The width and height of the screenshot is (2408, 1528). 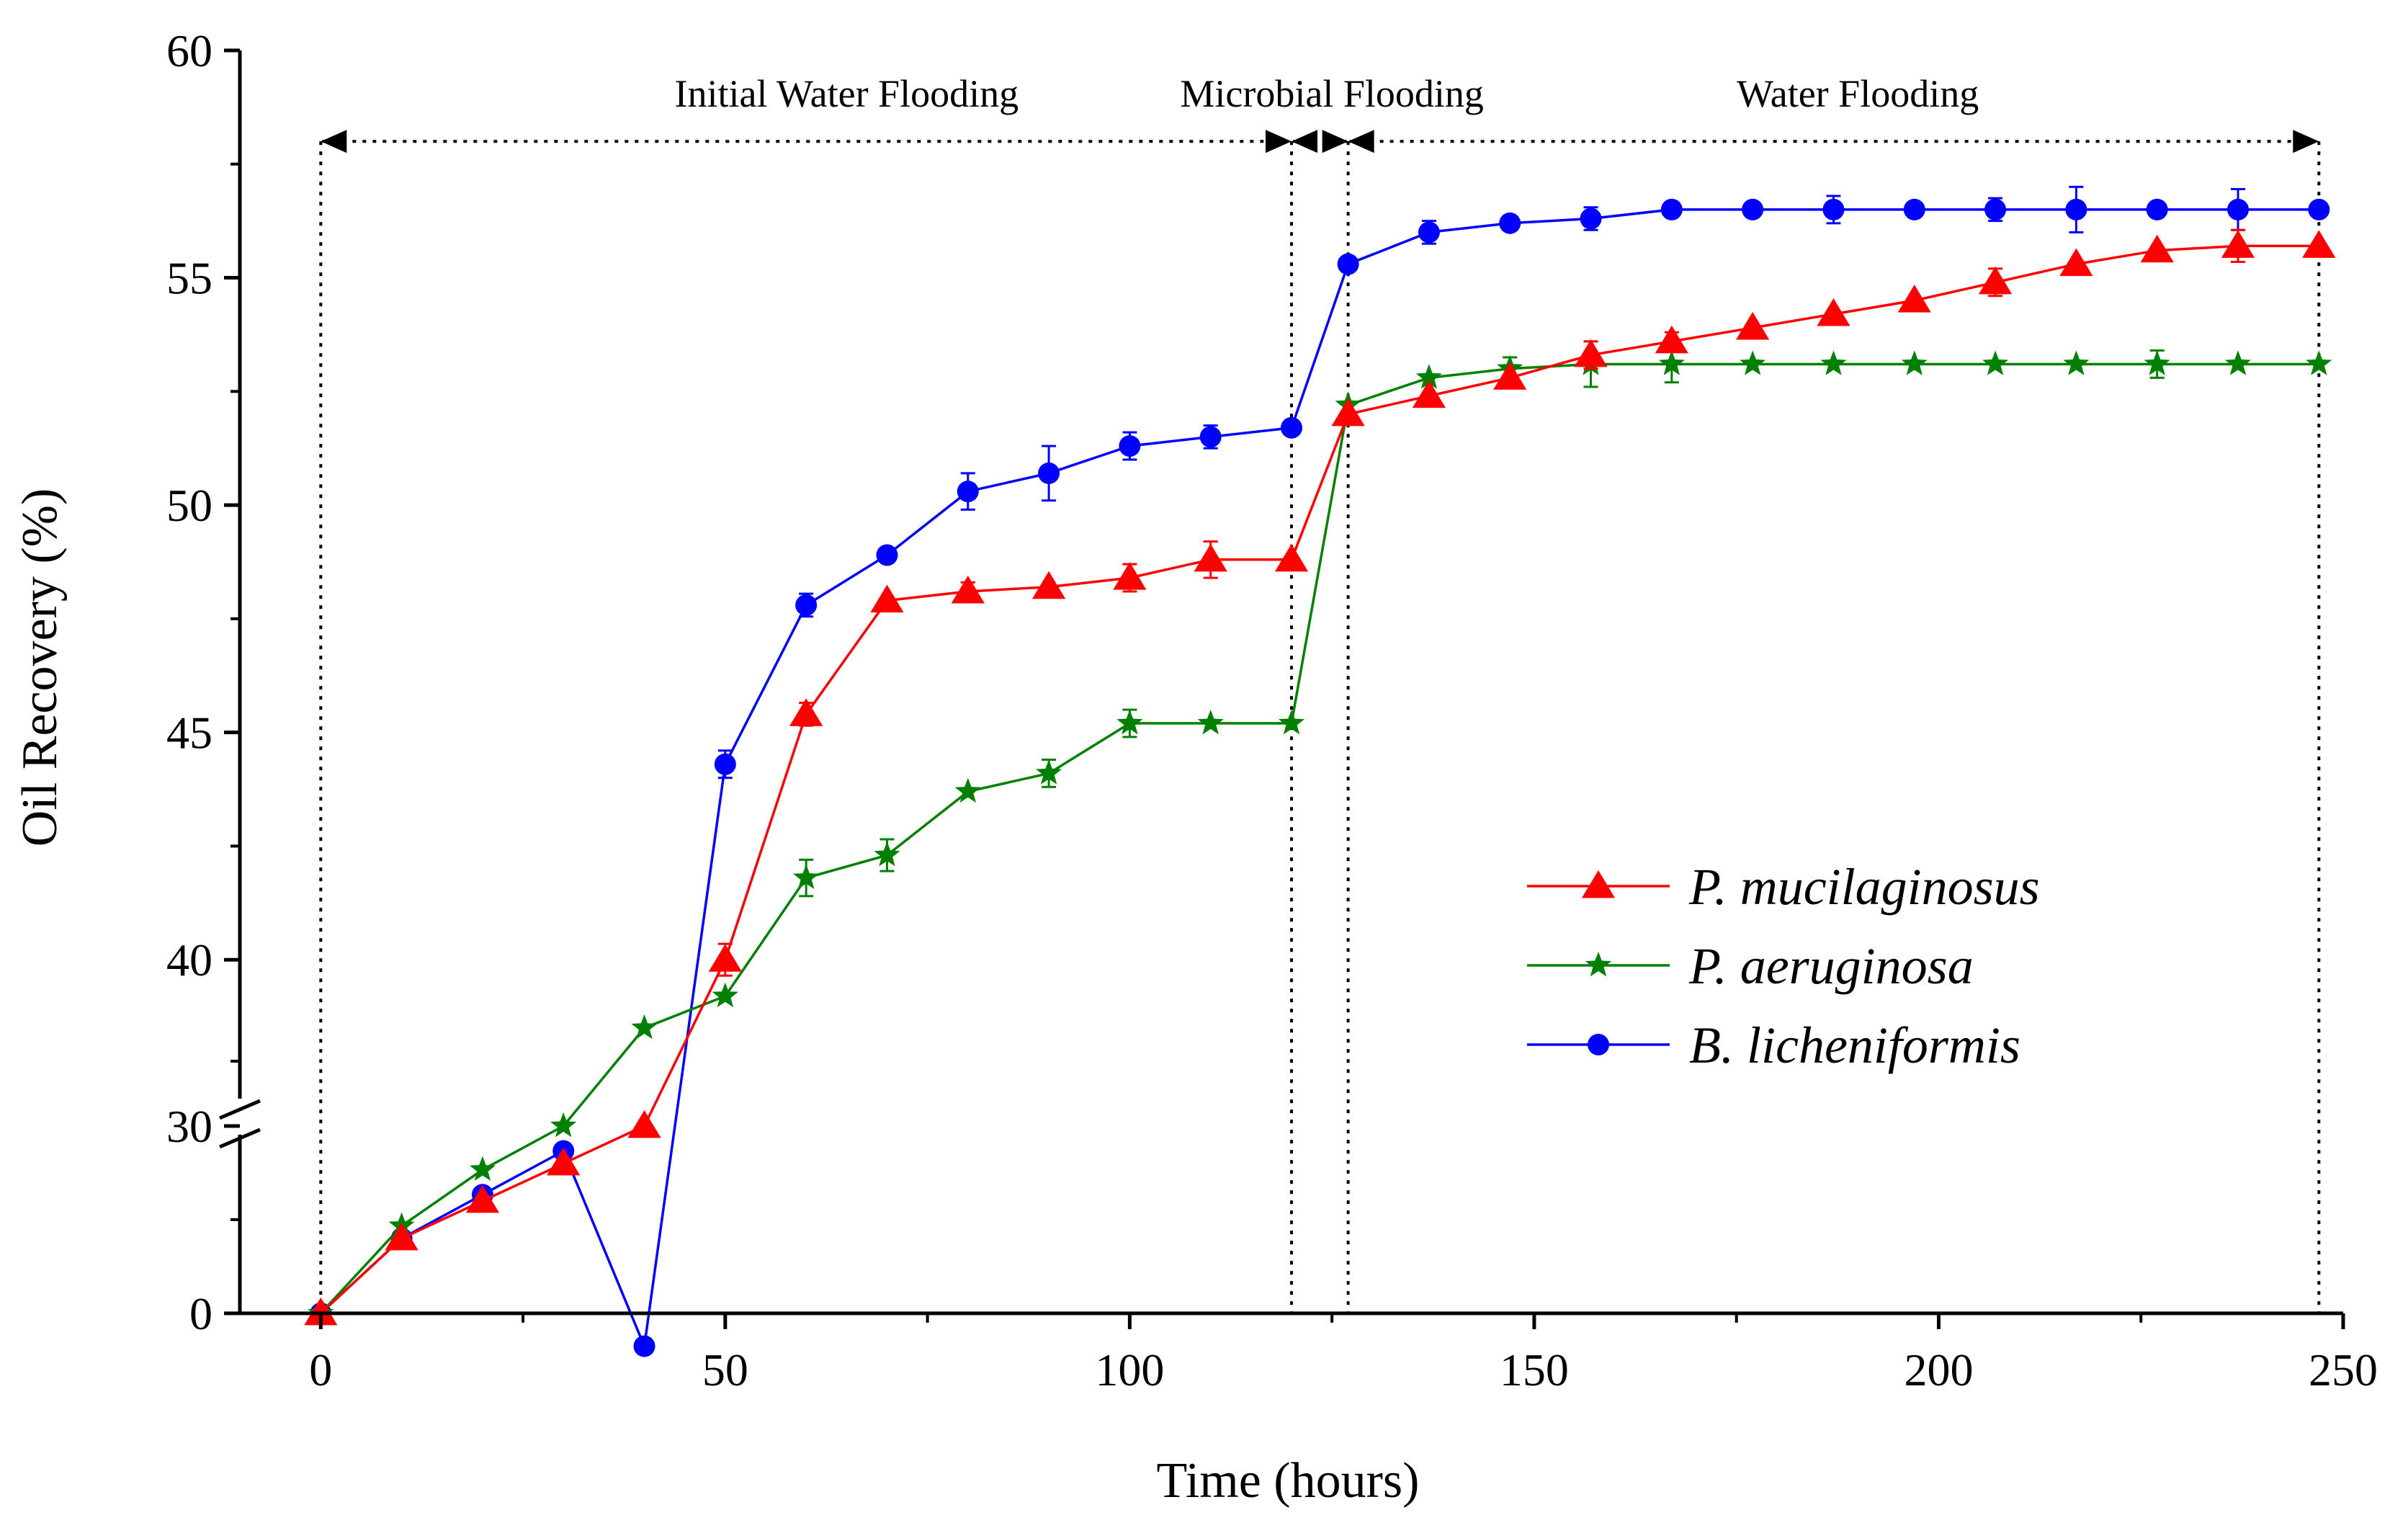 What do you see at coordinates (1831, 966) in the screenshot?
I see `legend-label: P. aeruginosa` at bounding box center [1831, 966].